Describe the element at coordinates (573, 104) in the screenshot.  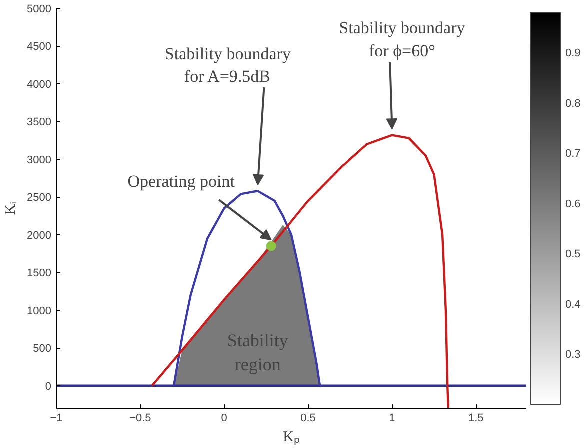
I see `color-bar-label: 0.8` at that location.